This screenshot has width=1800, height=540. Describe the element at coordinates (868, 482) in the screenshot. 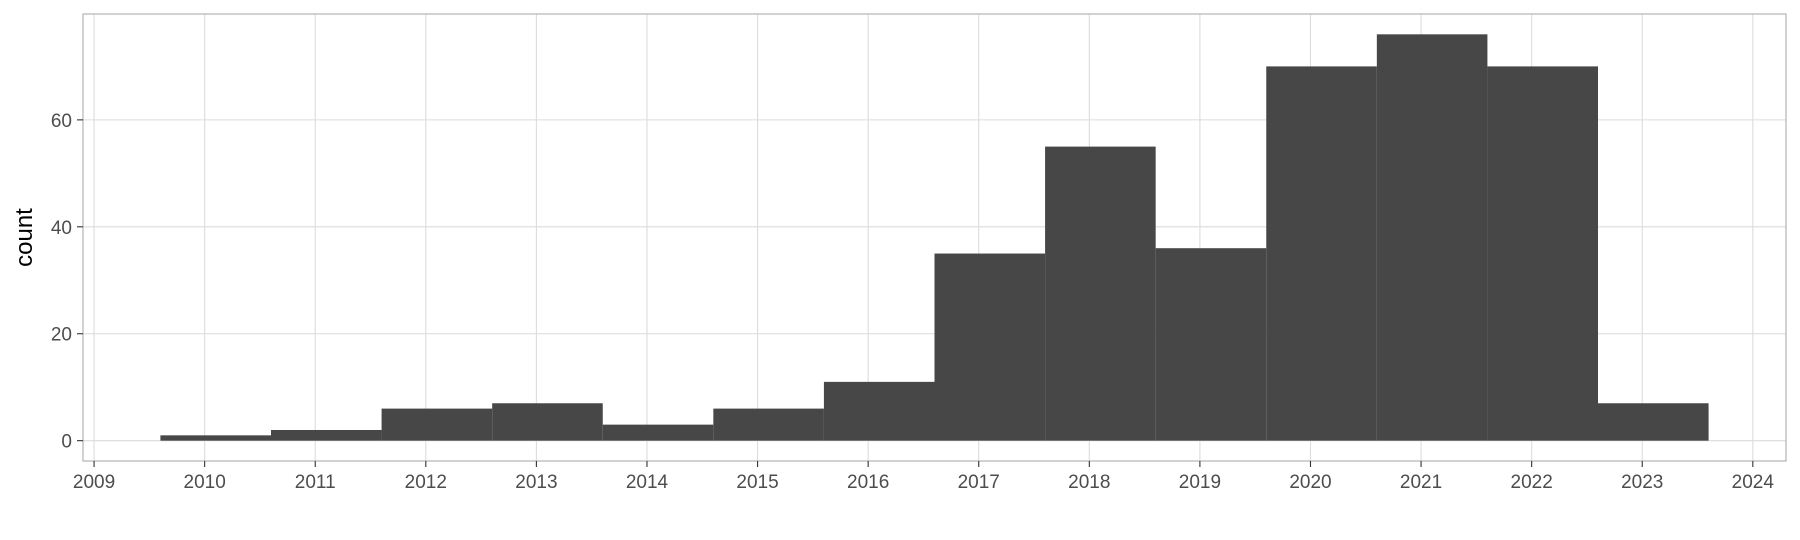

I see `x-tick-label: 2016` at that location.